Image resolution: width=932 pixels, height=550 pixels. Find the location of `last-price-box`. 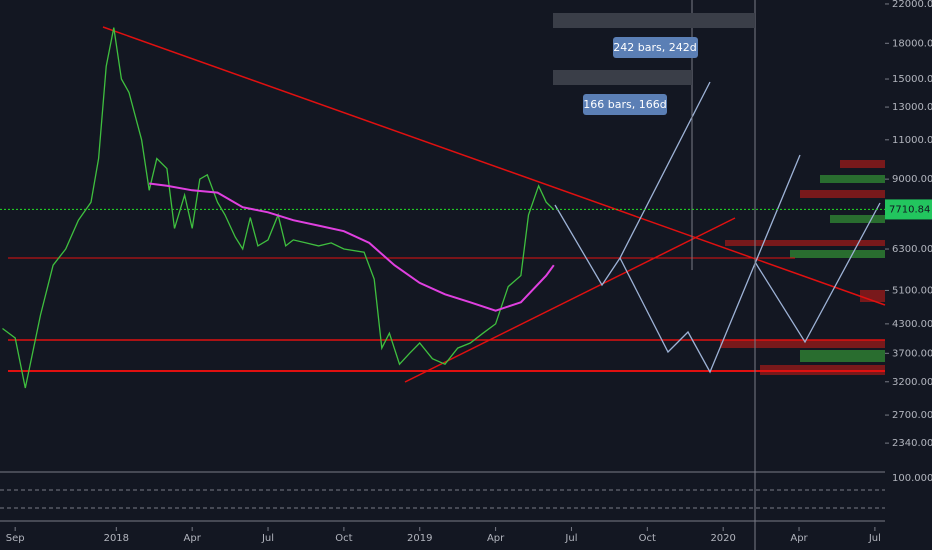

last-price-box is located at coordinates (908, 209).